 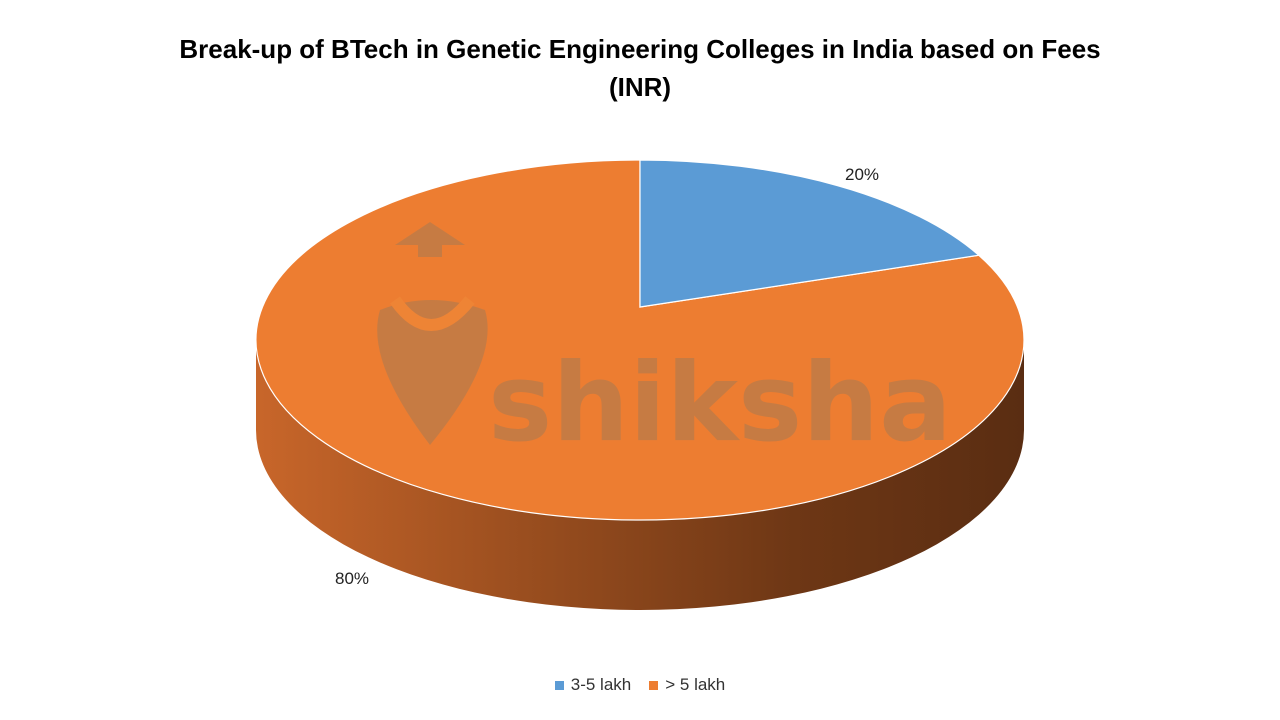 I want to click on legend-item-3-5-lakh: 3-5 lakh, so click(x=593, y=685).